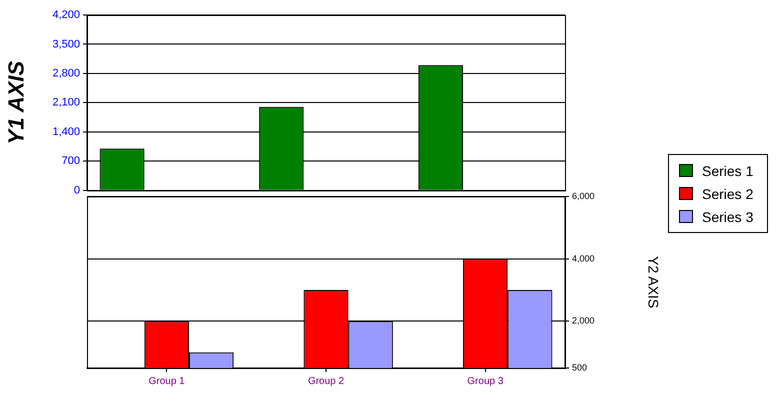 This screenshot has width=776, height=399. I want to click on legend-label: Series 3, so click(728, 216).